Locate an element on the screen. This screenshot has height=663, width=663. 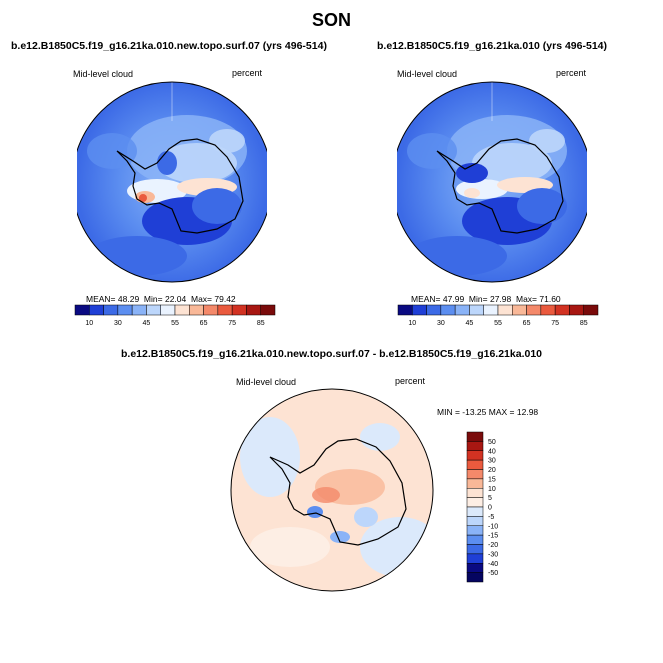
diff-colorbar-tick-label: 15 is located at coordinates (492, 479).